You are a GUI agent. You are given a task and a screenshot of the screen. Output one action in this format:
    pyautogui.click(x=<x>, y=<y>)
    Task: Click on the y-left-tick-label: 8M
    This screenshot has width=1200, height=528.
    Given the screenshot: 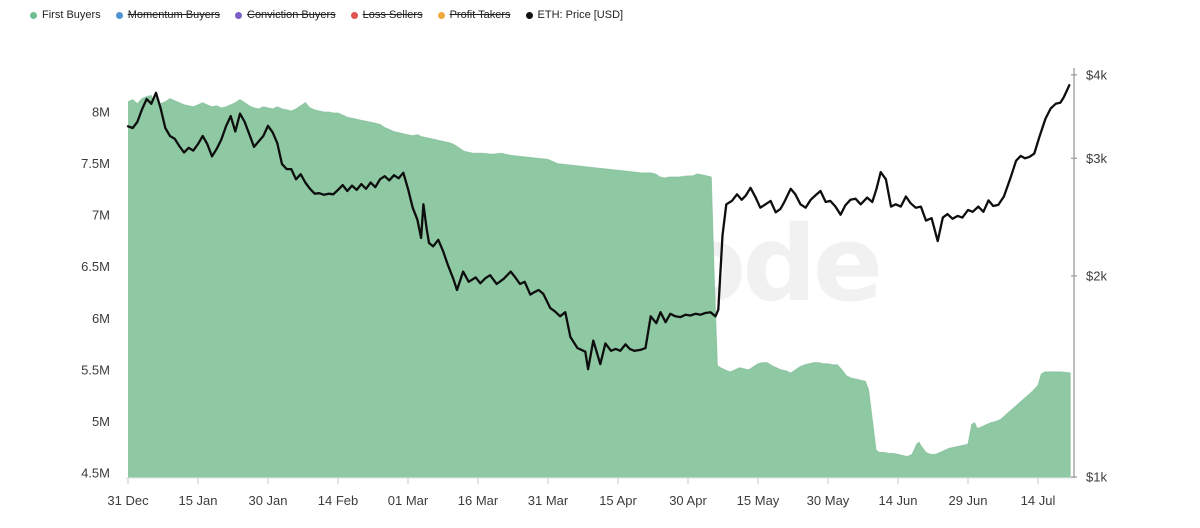 What is the action you would take?
    pyautogui.click(x=101, y=112)
    